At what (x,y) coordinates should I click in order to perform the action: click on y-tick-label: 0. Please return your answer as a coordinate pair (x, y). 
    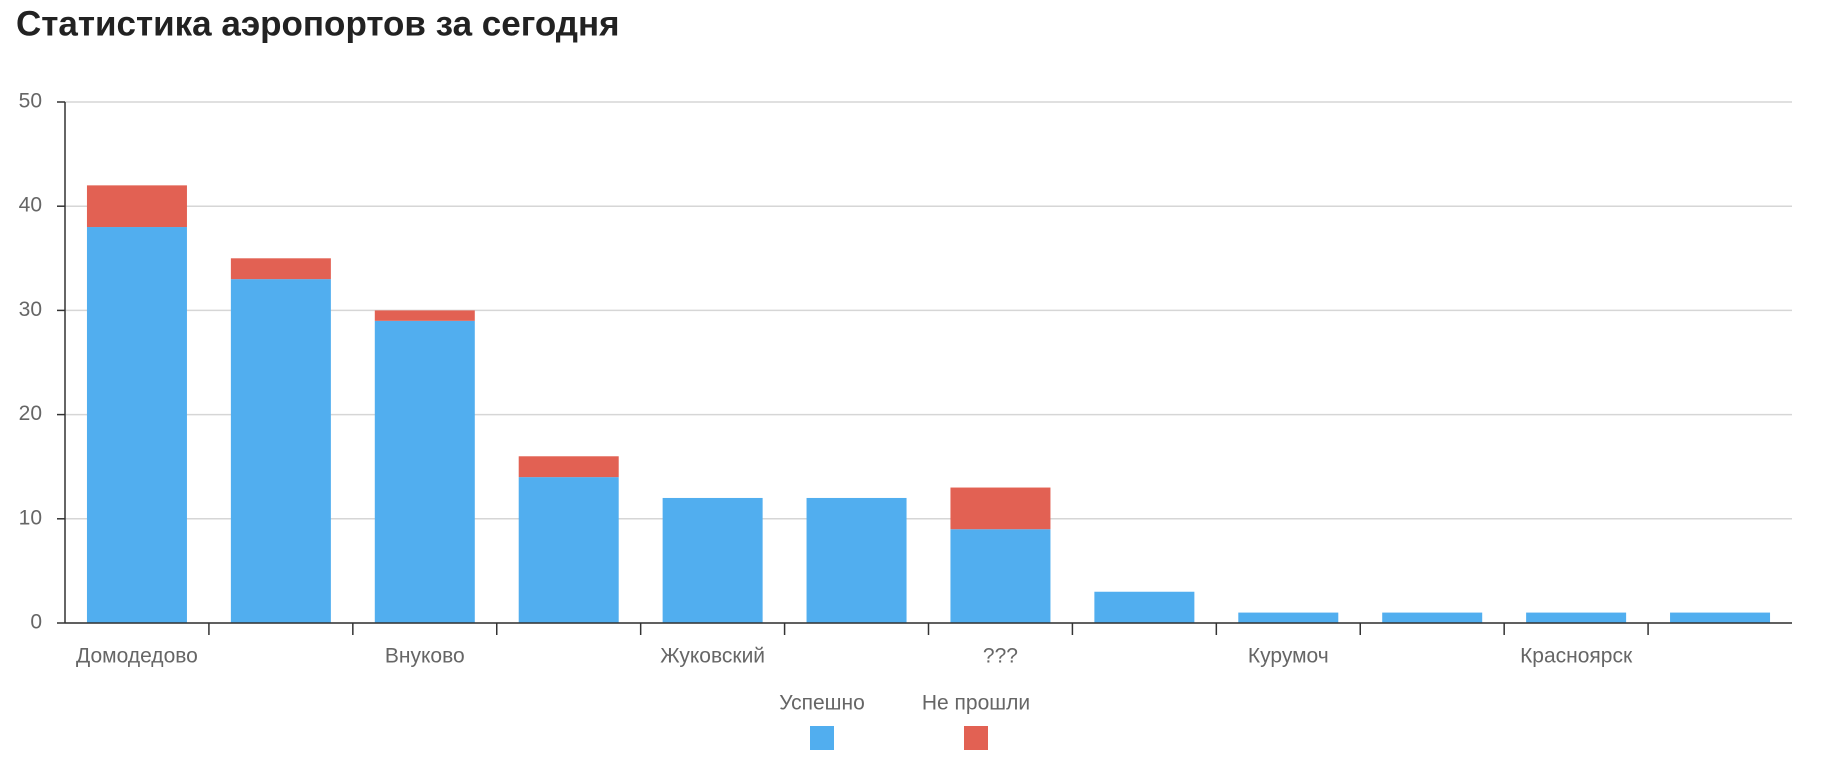
    Looking at the image, I should click on (36, 622).